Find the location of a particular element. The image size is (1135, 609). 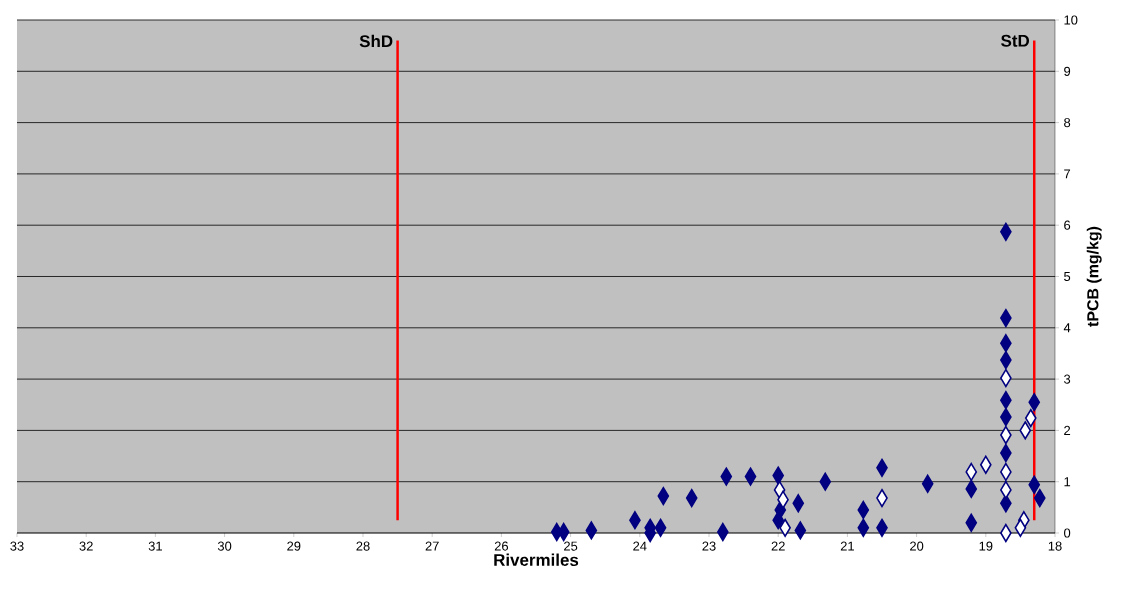

x-tick-label: 32 is located at coordinates (86, 546).